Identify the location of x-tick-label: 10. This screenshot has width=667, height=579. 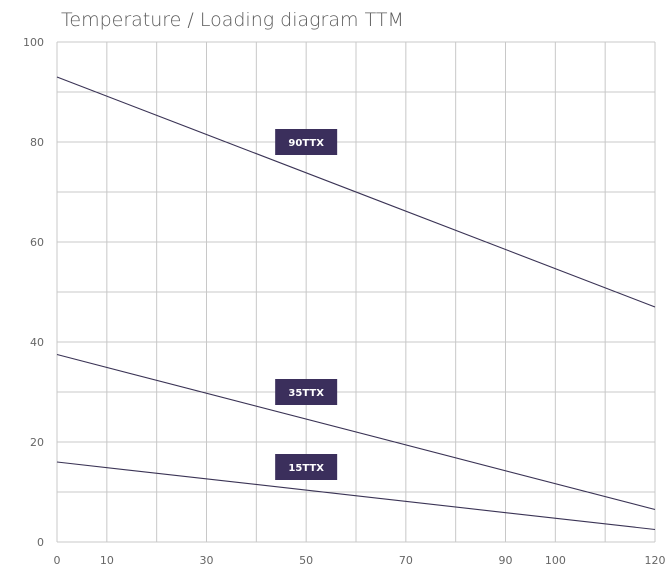
(107, 560).